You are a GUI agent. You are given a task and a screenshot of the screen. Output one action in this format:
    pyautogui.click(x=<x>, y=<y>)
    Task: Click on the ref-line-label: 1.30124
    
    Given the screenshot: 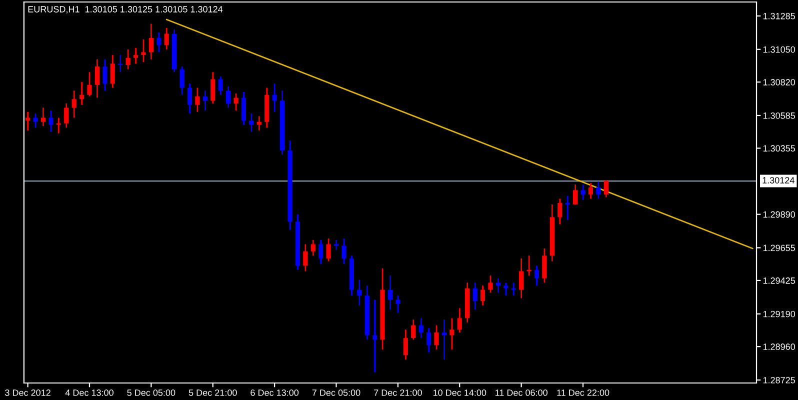 What is the action you would take?
    pyautogui.click(x=778, y=180)
    